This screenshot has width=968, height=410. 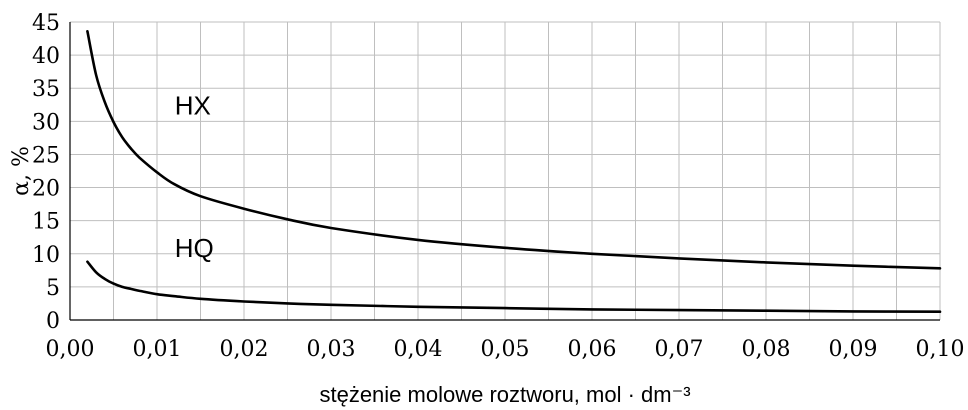 I want to click on y-tick-label: 20, so click(x=46, y=189).